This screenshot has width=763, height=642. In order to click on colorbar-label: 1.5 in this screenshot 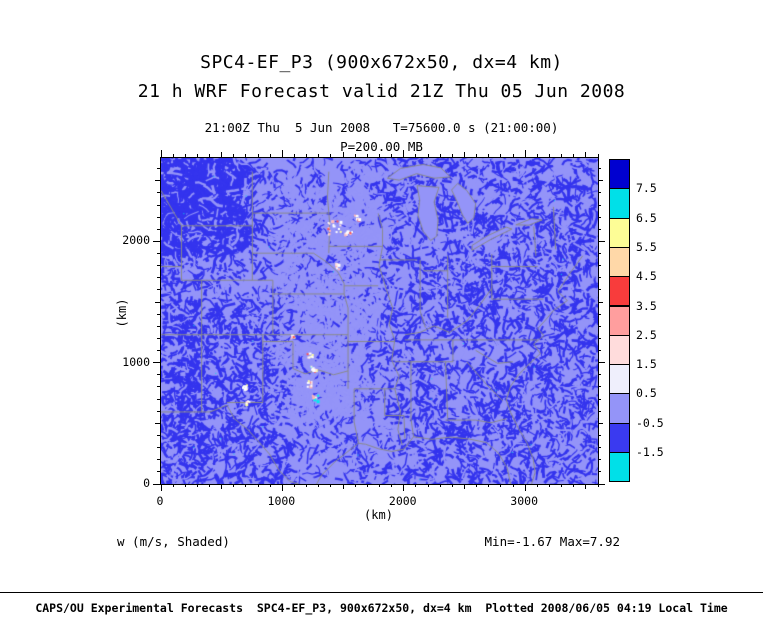, I will do `click(646, 364)`.